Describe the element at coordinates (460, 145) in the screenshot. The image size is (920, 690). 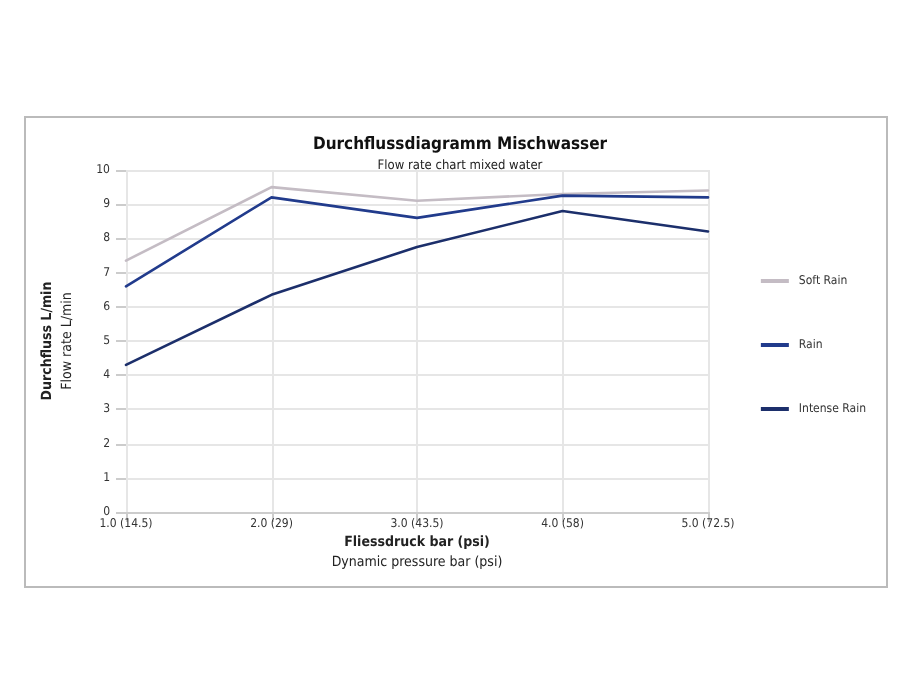
I see `chart-title: Durchflussdiagramm Mischwasser` at that location.